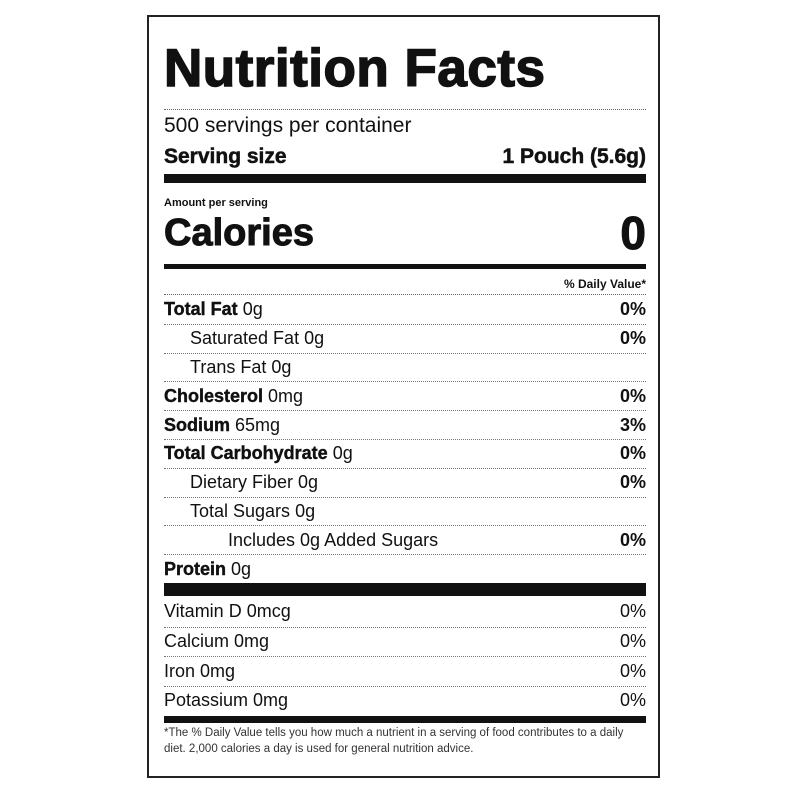 The height and width of the screenshot is (800, 800). What do you see at coordinates (245, 338) in the screenshot?
I see `nutrient-name: Saturated Fat` at bounding box center [245, 338].